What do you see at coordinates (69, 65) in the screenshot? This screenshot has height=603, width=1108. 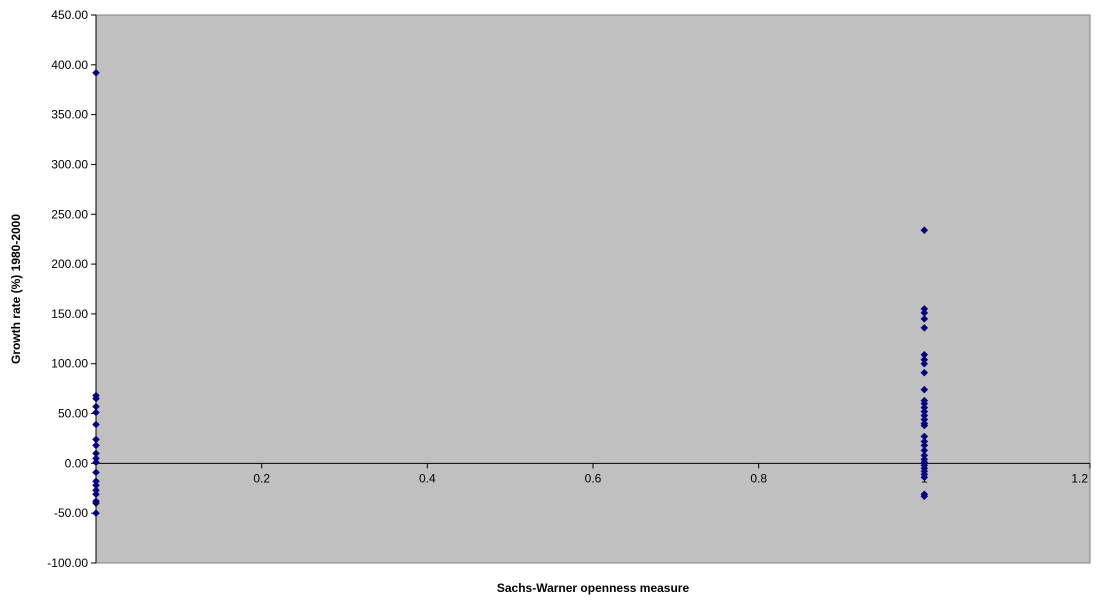 I see `y-tick-label: 400.00` at bounding box center [69, 65].